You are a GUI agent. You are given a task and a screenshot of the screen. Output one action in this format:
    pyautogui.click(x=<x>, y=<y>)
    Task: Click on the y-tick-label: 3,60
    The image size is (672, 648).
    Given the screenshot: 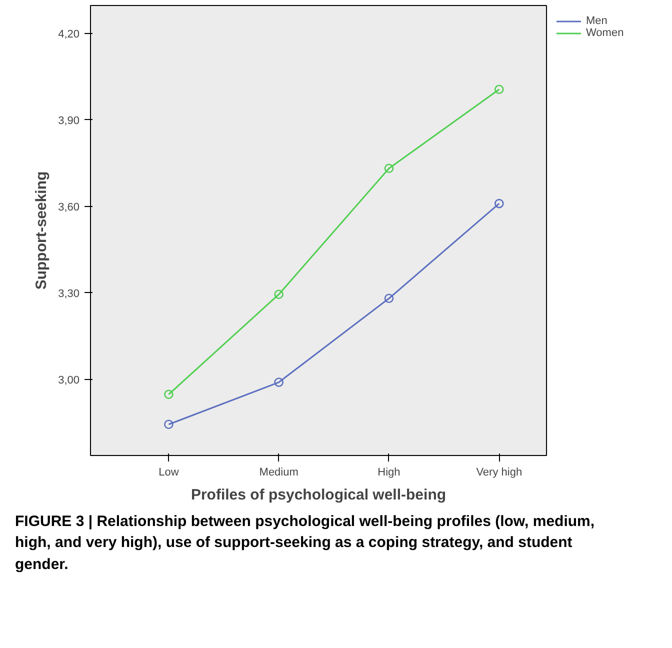 What is the action you would take?
    pyautogui.click(x=69, y=207)
    